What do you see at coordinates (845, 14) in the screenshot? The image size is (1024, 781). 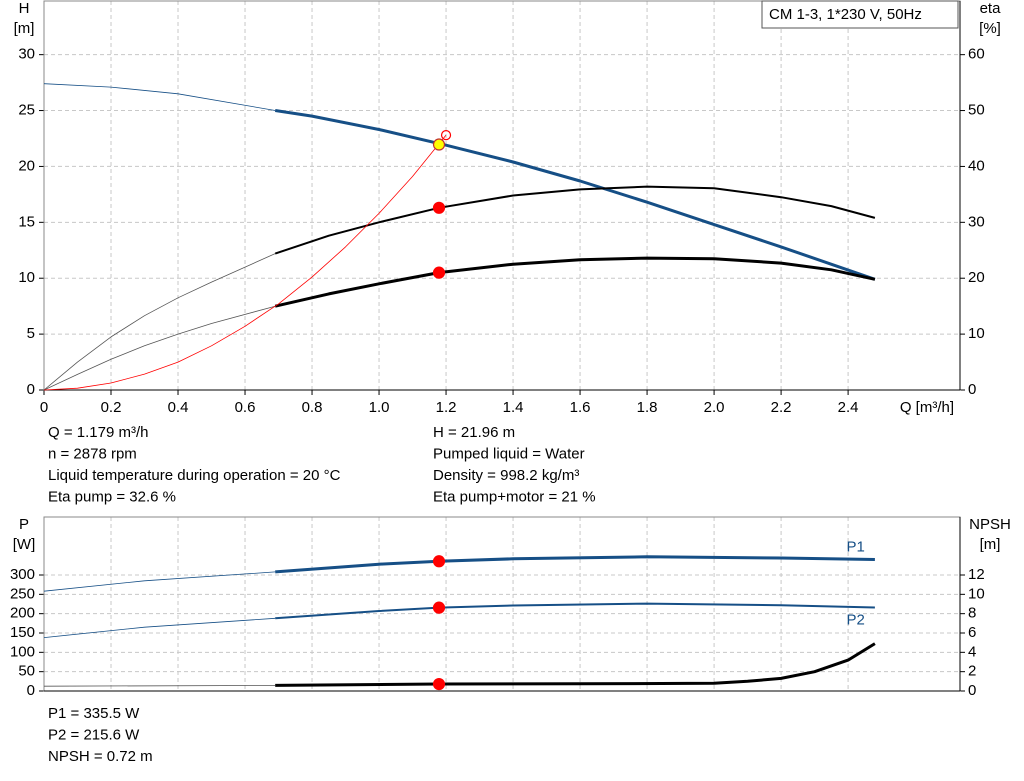 I see `chart-title: CM 1-3, 1*230 V, 50Hz` at bounding box center [845, 14].